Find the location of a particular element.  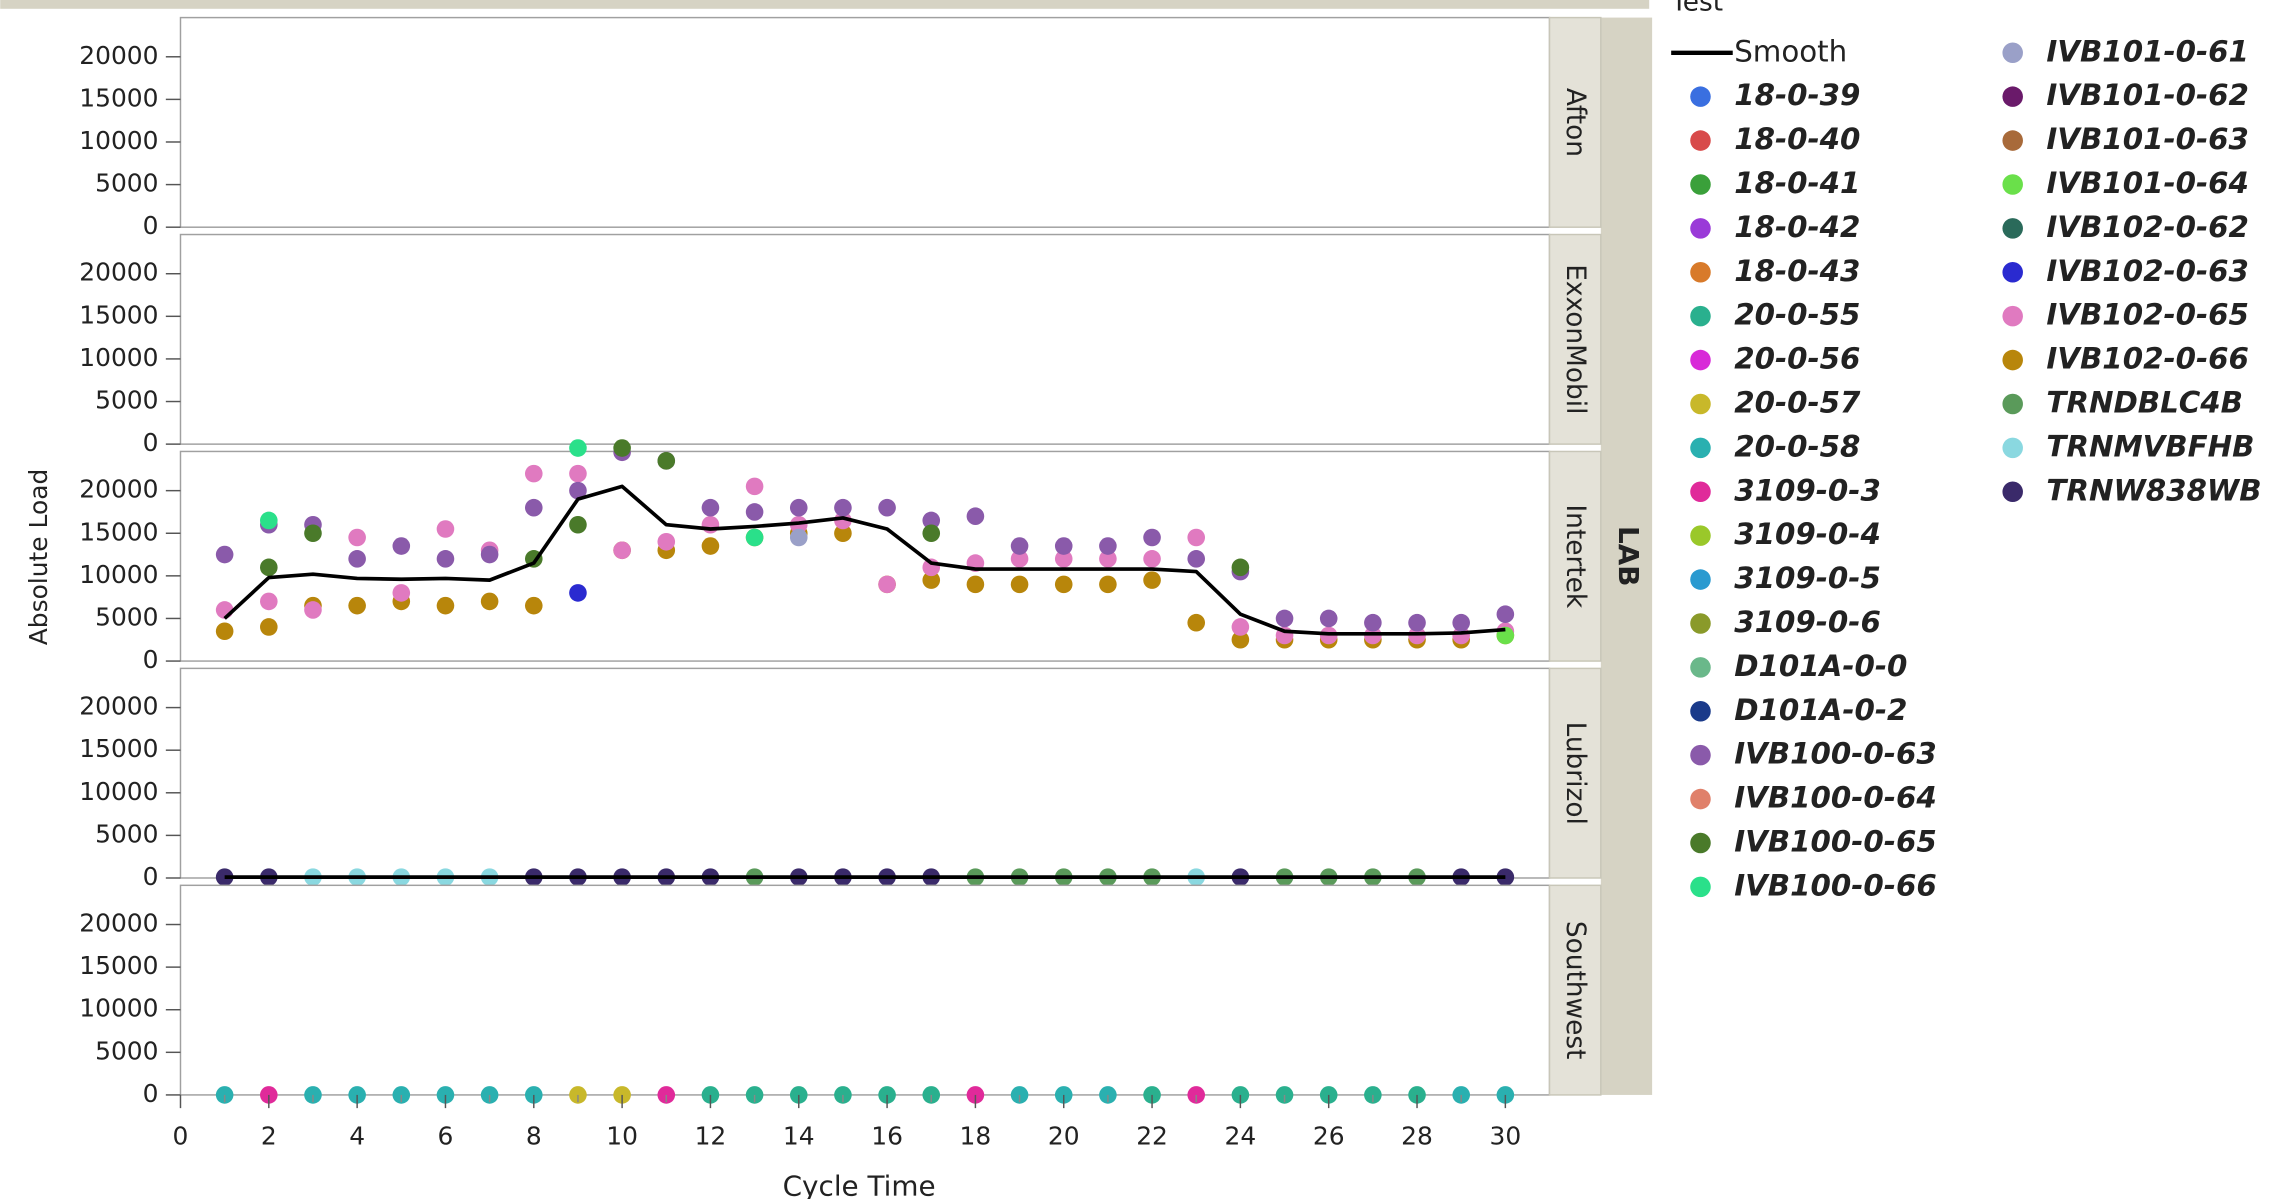

y-axis-label: Absolute Load is located at coordinates (38, 557).